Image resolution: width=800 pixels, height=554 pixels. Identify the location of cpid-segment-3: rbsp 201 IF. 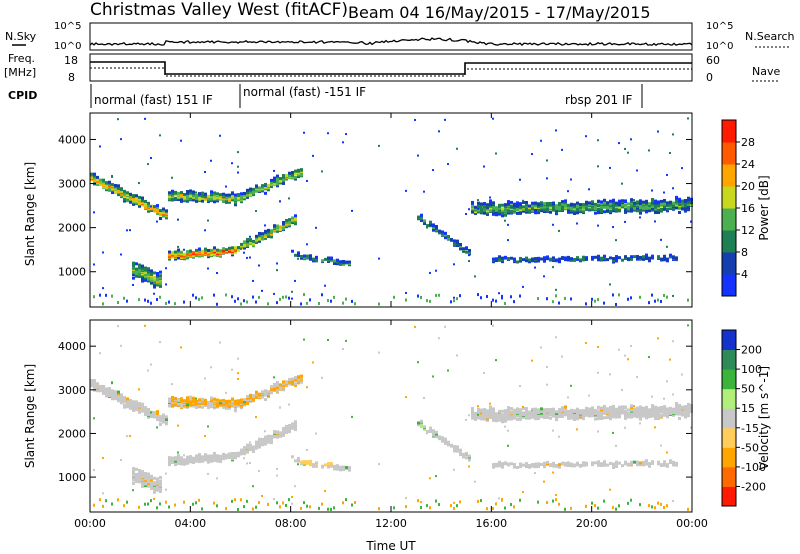
(598, 100).